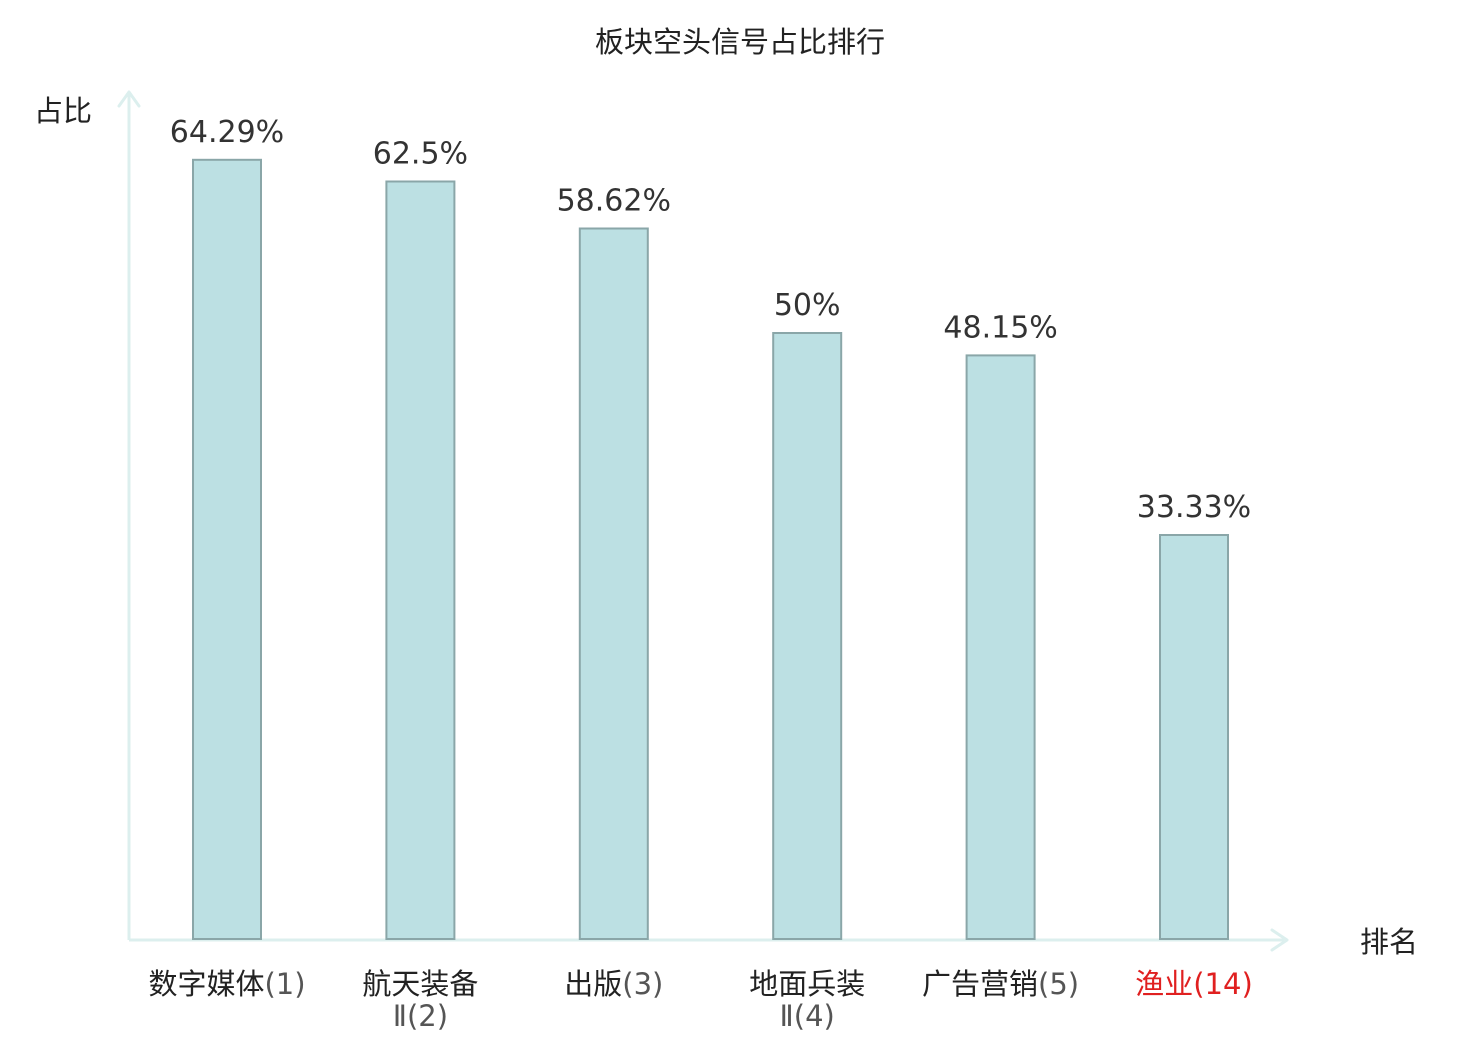  Describe the element at coordinates (284, 984) in the screenshot. I see `category-rank: (1)` at that location.